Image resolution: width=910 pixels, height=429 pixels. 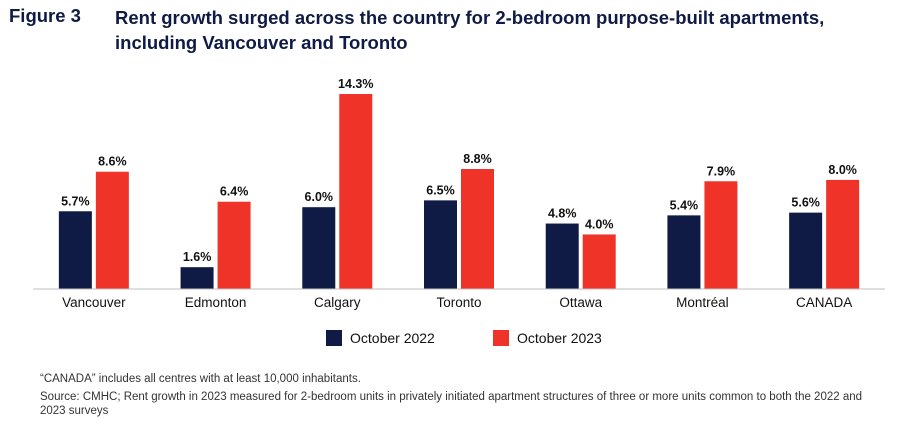 I want to click on bar-ottawa-october-2022, so click(x=562, y=256).